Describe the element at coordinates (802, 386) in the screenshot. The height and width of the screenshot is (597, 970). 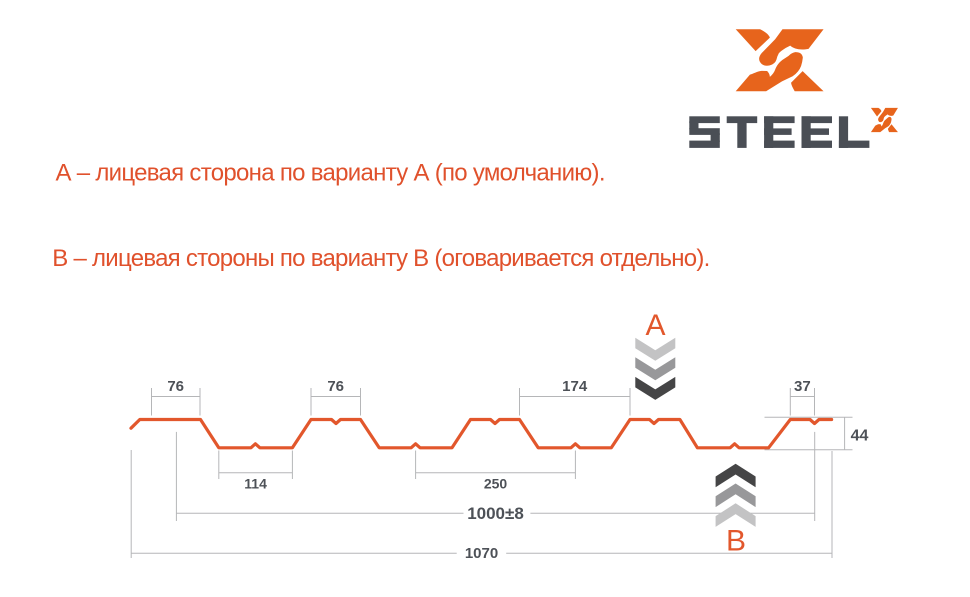
I see `svg-text: 37` at that location.